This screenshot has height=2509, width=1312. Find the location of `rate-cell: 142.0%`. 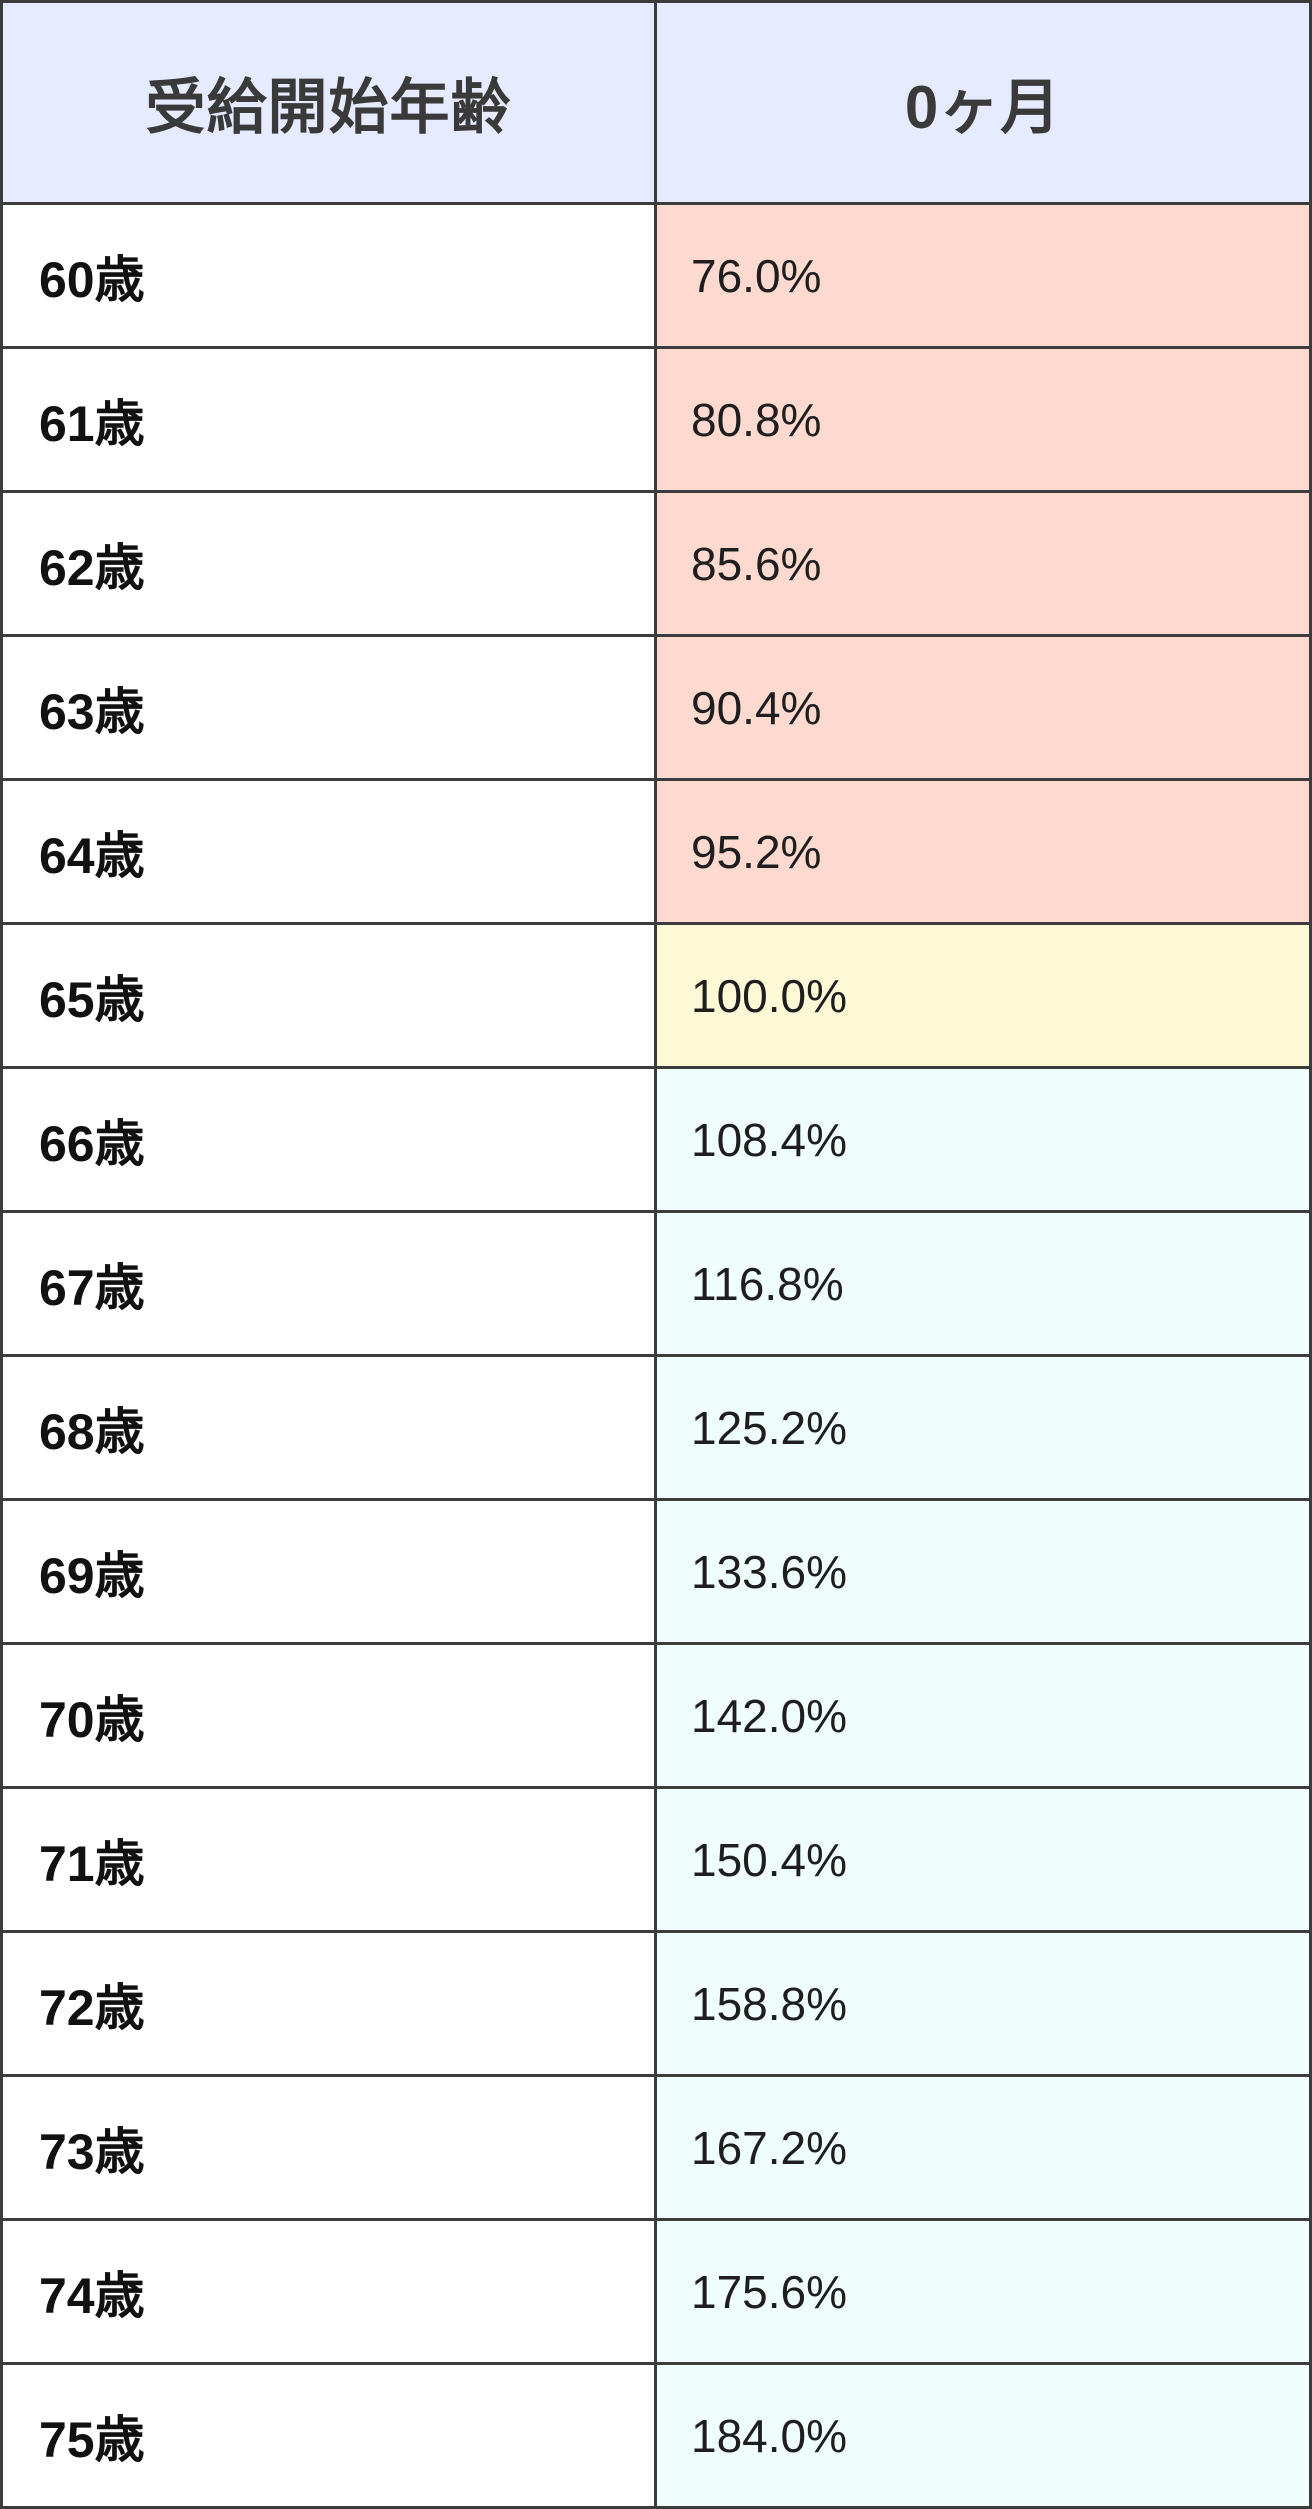

rate-cell: 142.0% is located at coordinates (984, 1717).